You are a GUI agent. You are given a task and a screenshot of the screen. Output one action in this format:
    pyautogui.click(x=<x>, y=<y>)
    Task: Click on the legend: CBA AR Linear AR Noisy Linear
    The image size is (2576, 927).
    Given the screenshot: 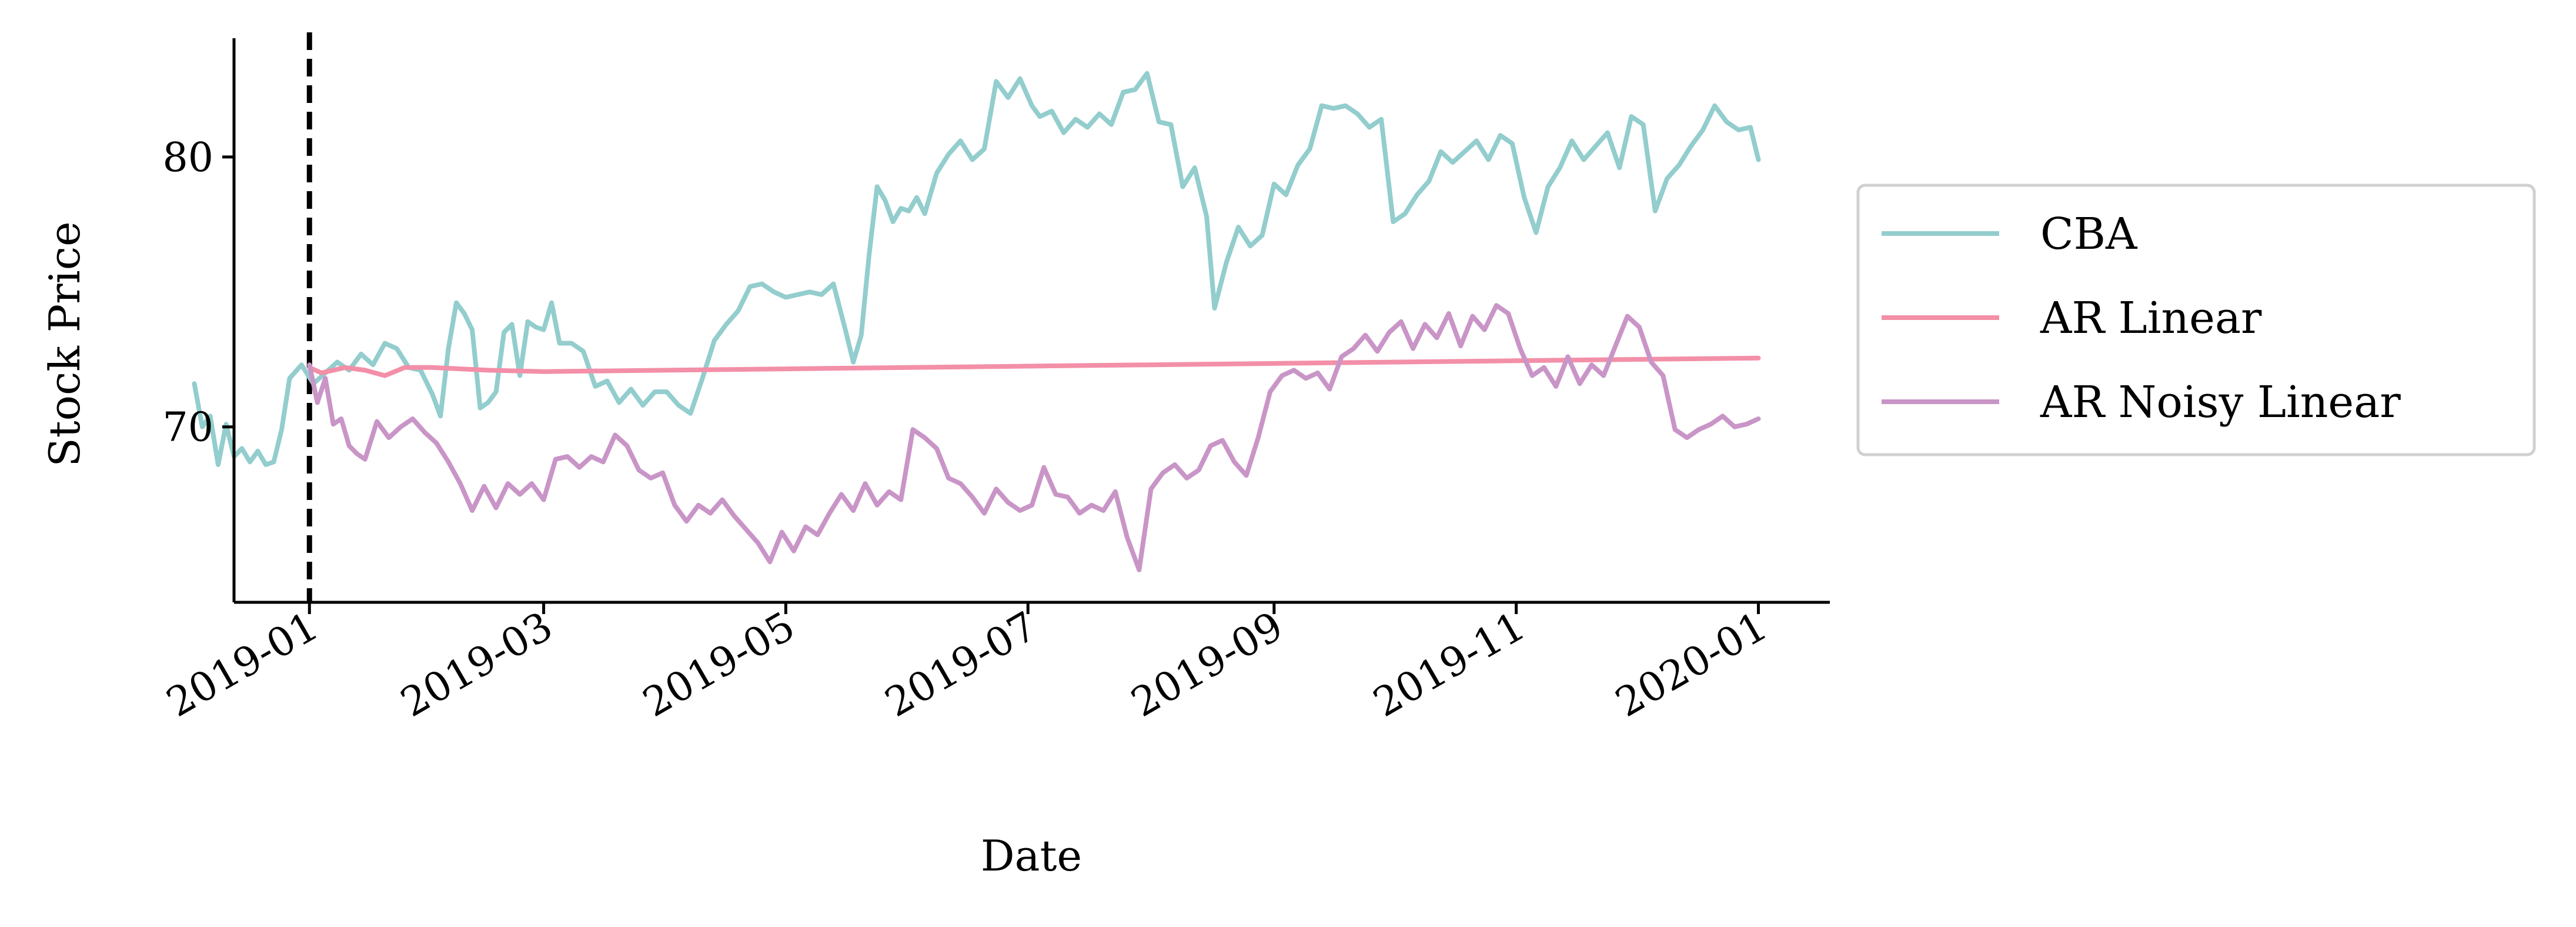 What is the action you would take?
    pyautogui.click(x=2196, y=320)
    